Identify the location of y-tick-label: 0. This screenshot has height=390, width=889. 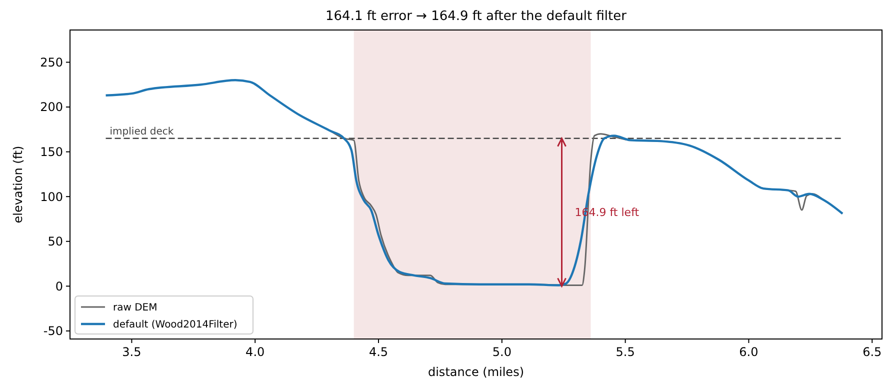
(59, 286).